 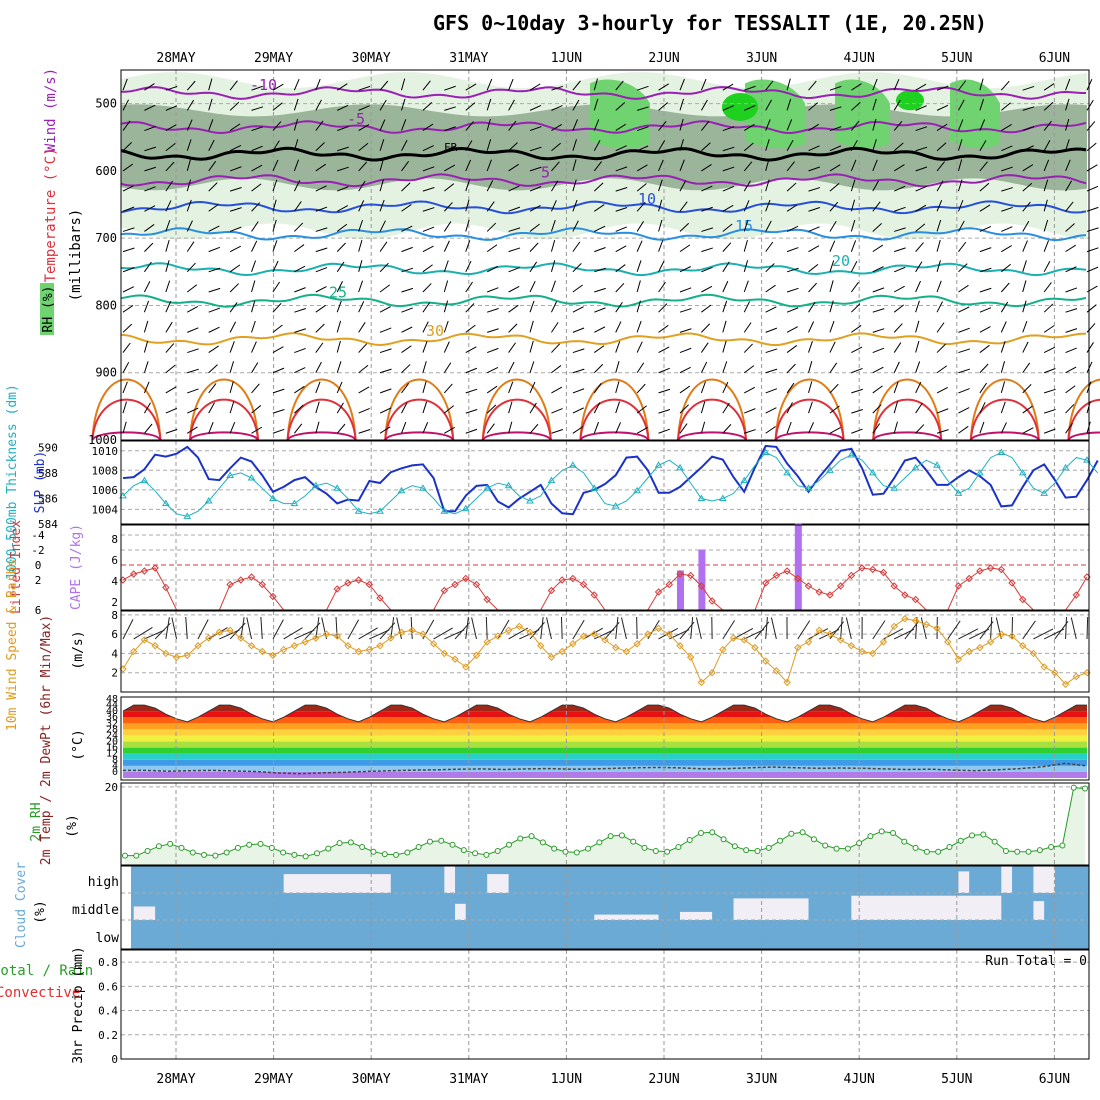 What do you see at coordinates (95, 910) in the screenshot?
I see `cloud-row-label: middle` at bounding box center [95, 910].